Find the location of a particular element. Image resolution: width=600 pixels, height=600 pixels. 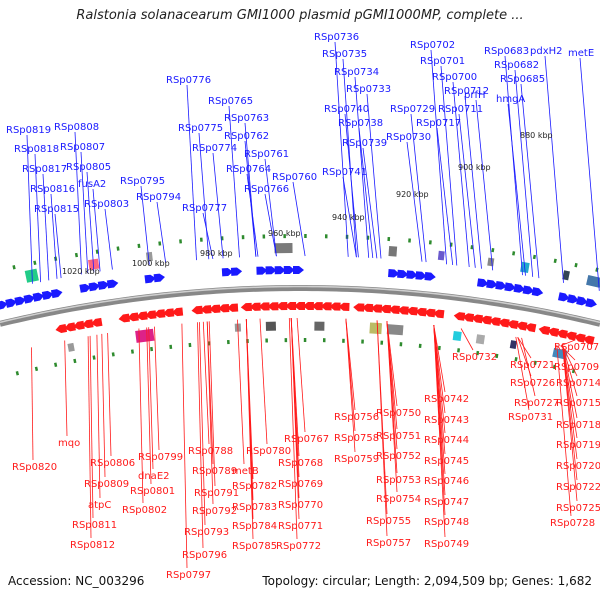

forward-gene-label: RSp0683 is located at coordinates (506, 51).